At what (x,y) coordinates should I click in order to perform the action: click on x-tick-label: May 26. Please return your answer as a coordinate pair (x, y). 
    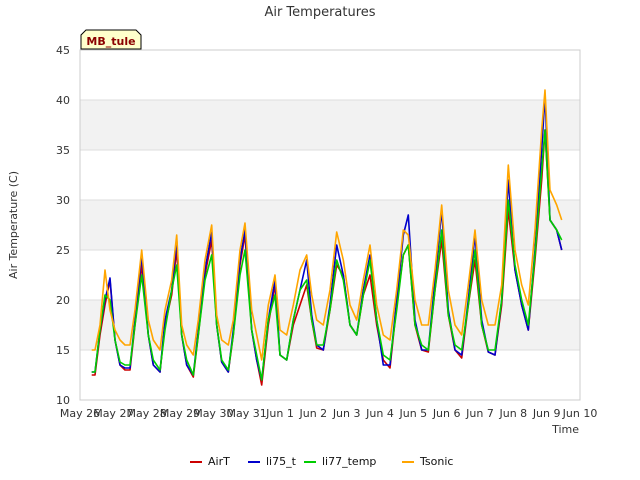
    Looking at the image, I should click on (80, 413).